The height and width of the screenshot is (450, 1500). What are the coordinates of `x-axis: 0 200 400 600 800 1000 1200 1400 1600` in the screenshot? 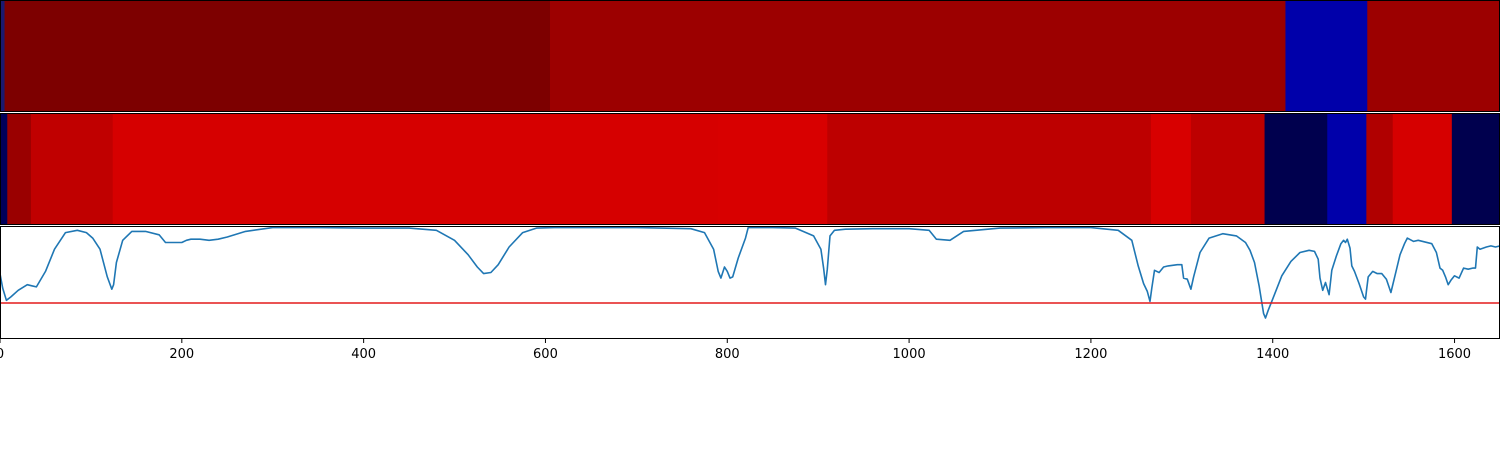 It's located at (735, 350).